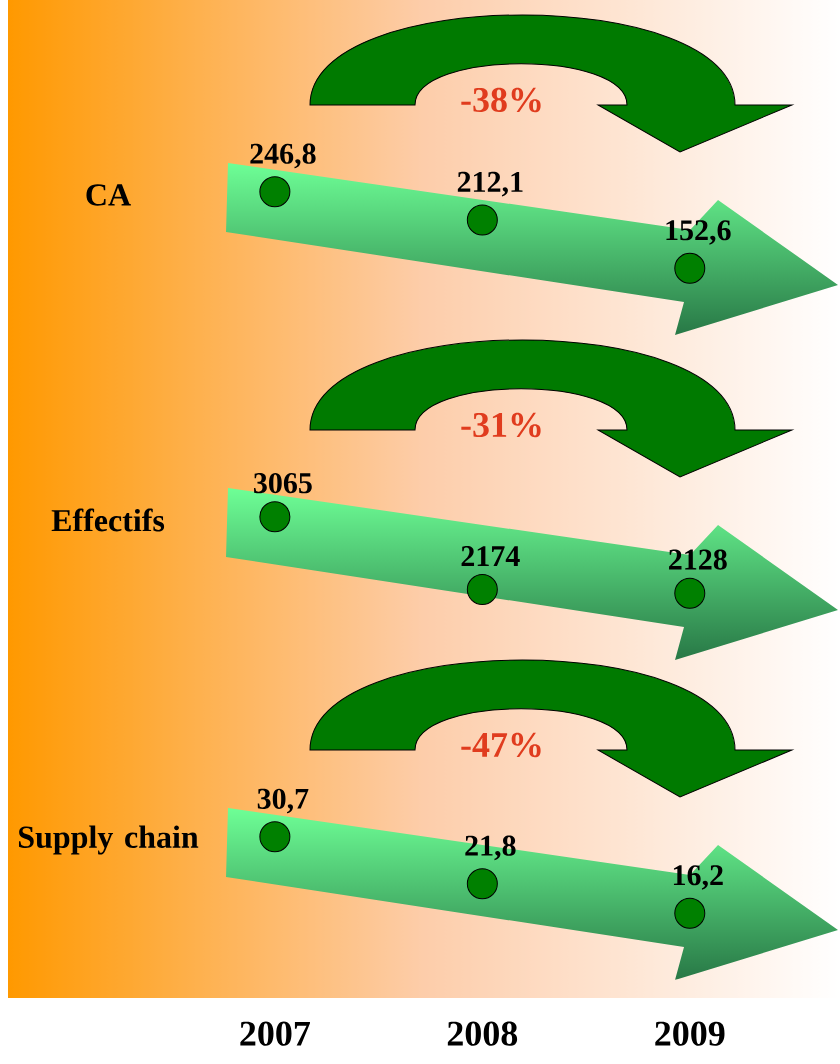 The height and width of the screenshot is (1064, 840). I want to click on text: -47%, so click(501, 745).